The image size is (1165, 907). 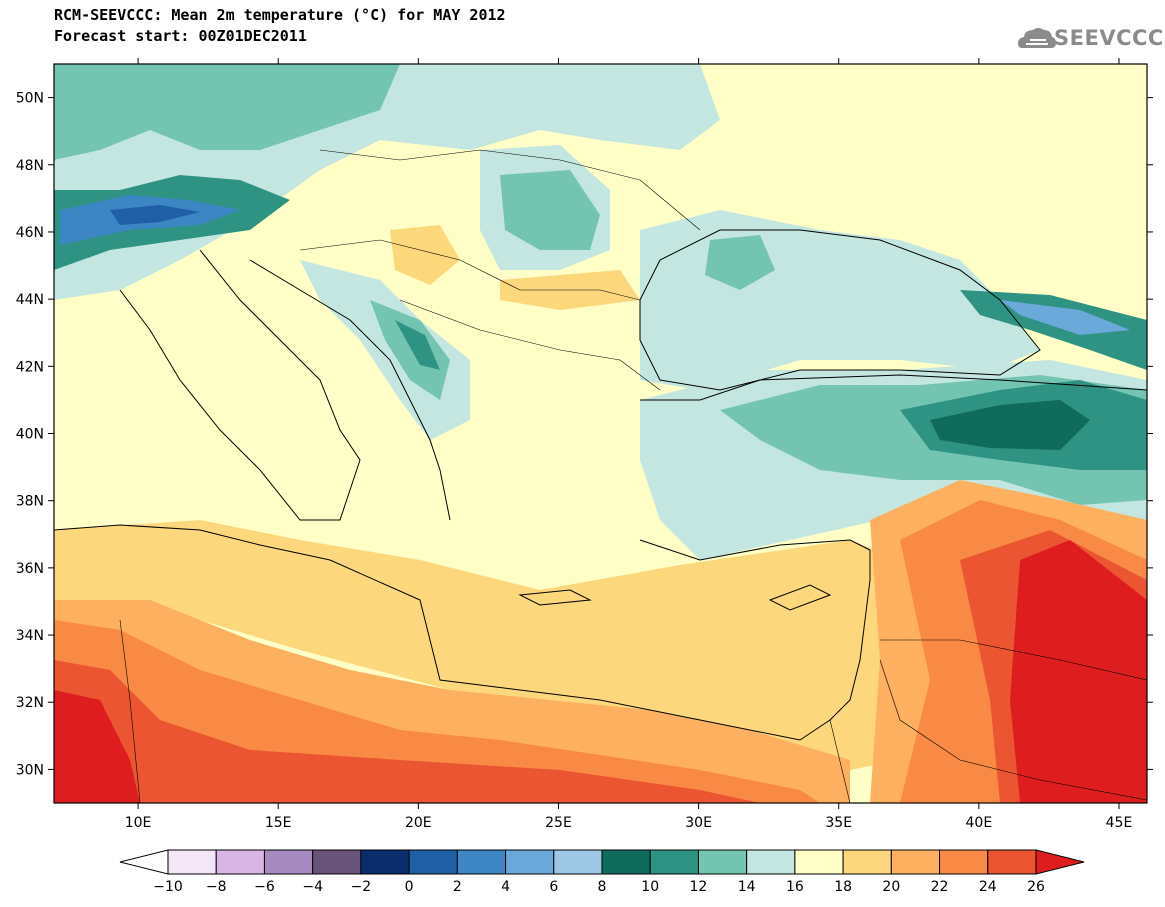 I want to click on lon-label: 40E, so click(x=979, y=823).